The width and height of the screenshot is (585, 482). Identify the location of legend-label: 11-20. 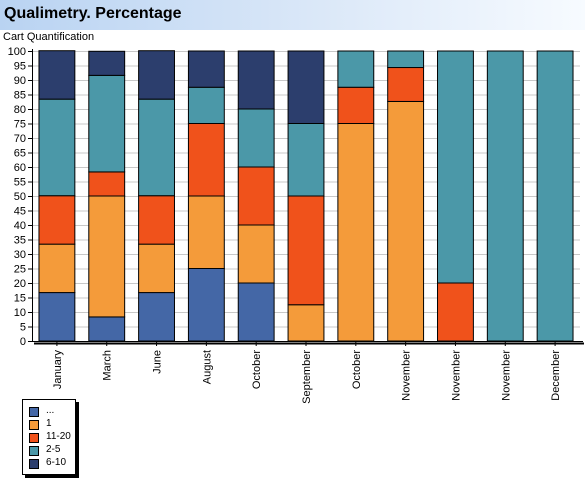
(58, 436).